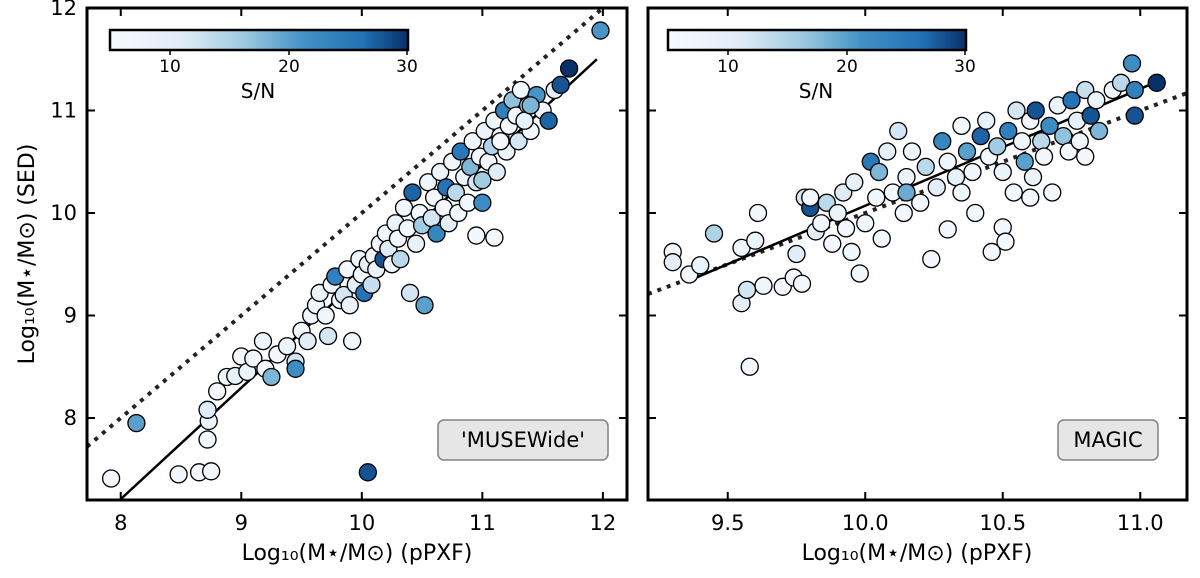 This screenshot has width=1200, height=578. What do you see at coordinates (63, 213) in the screenshot?
I see `left-y-tick-label: 10` at bounding box center [63, 213].